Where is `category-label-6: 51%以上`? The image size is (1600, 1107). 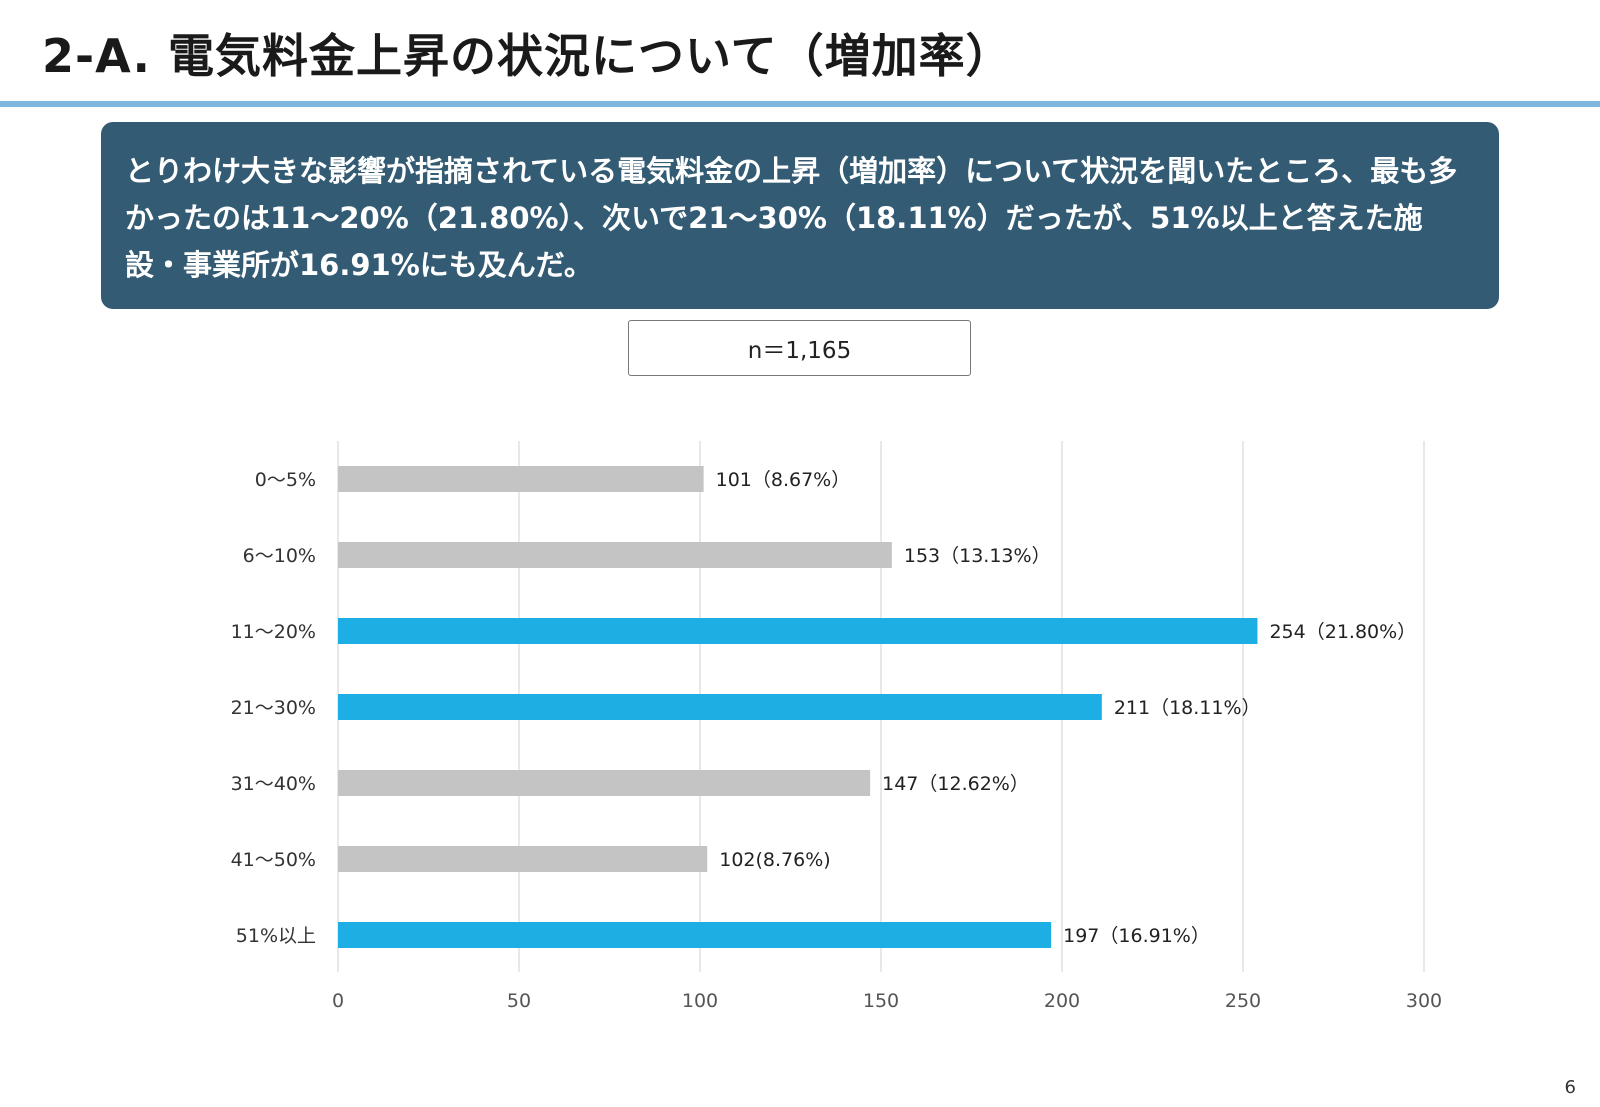 category-label-6: 51%以上 is located at coordinates (276, 936).